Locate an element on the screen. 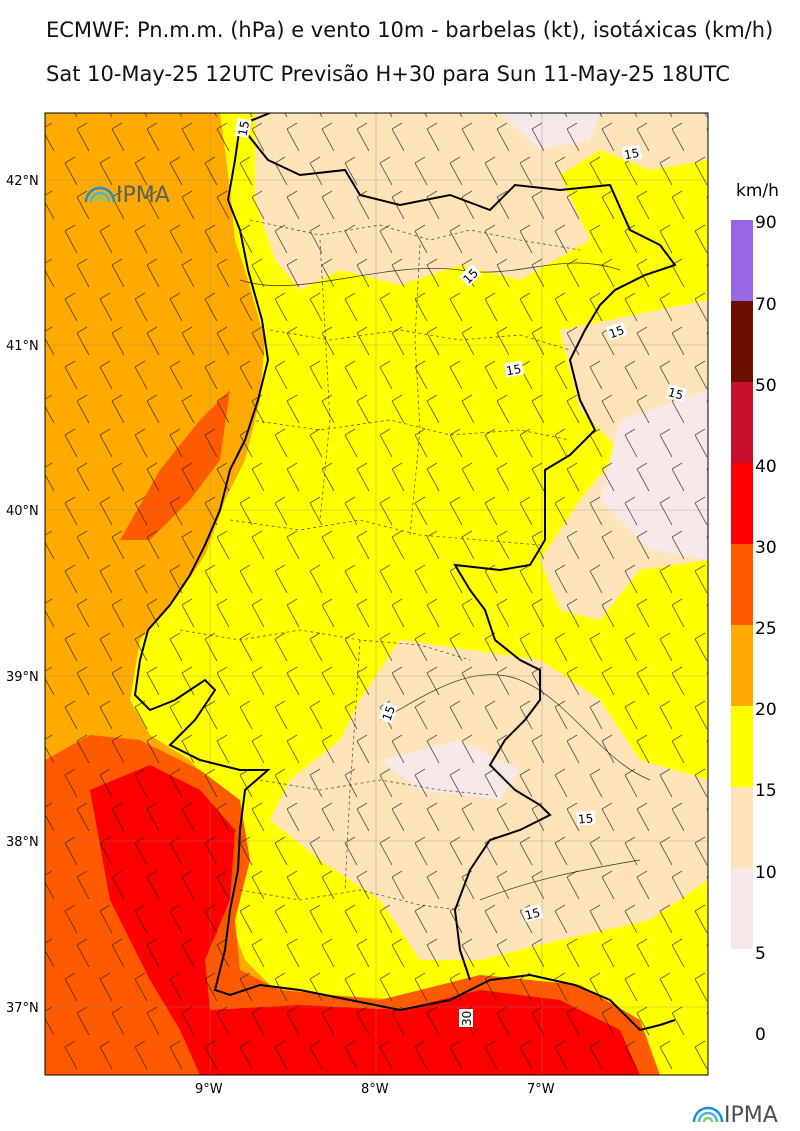 The height and width of the screenshot is (1131, 800). lon-label-8w: 8°W is located at coordinates (375, 1089).